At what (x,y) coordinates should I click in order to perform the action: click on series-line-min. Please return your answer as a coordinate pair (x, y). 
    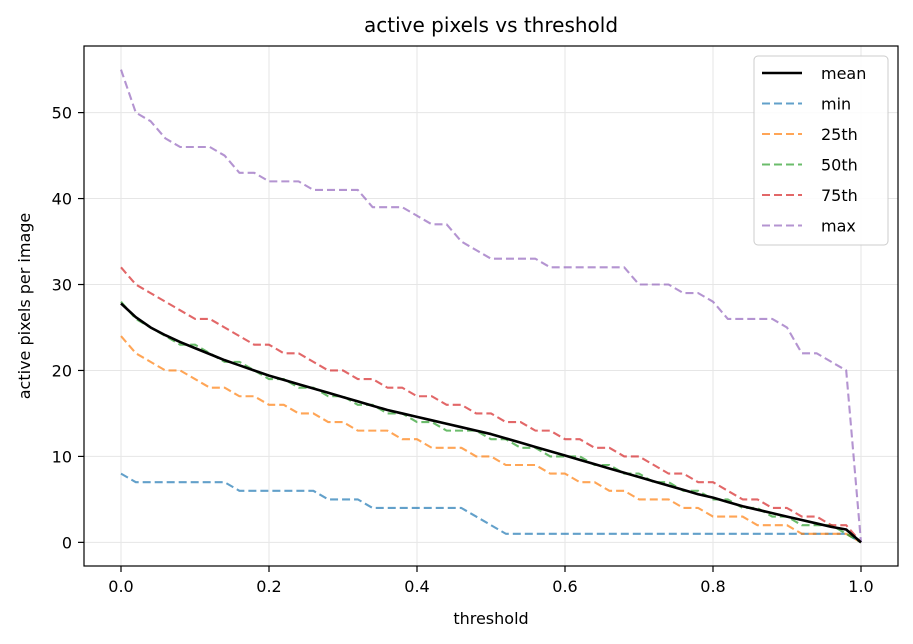
    Looking at the image, I should click on (491, 508).